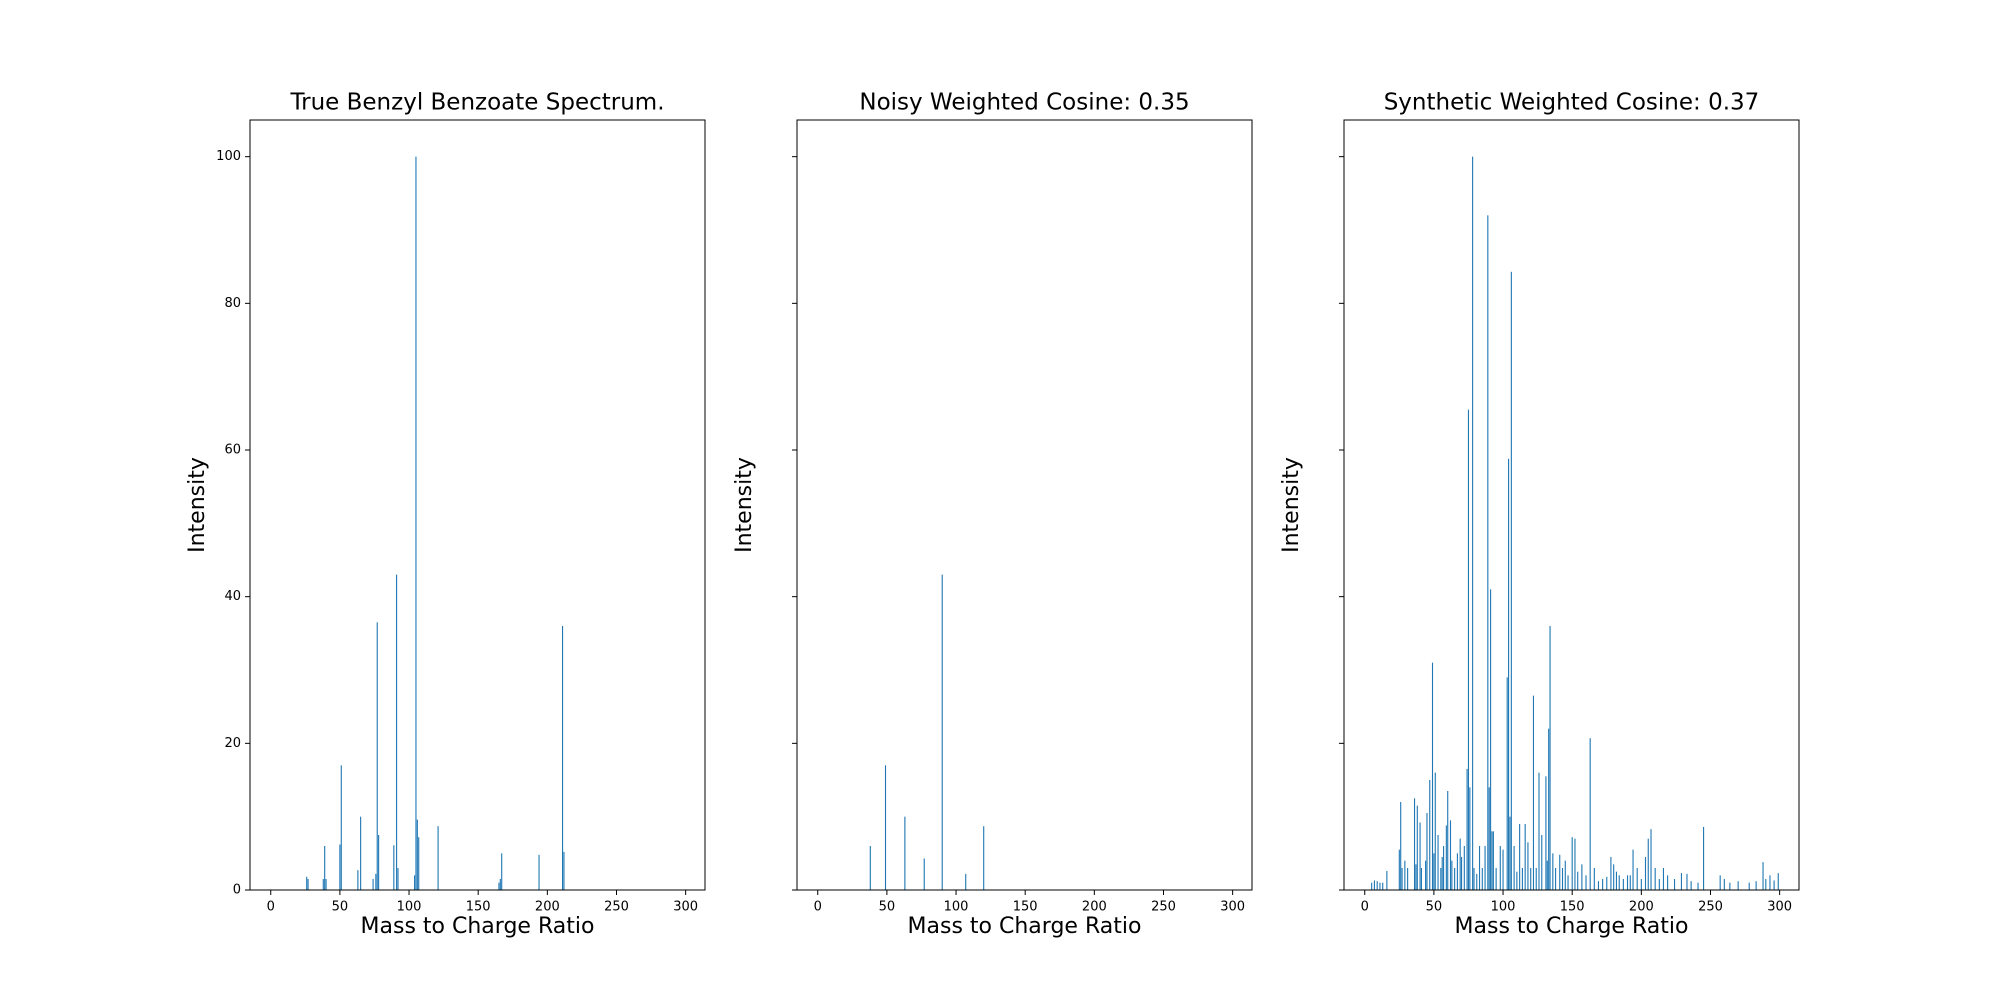 Image resolution: width=2000 pixels, height=1000 pixels. What do you see at coordinates (1503, 907) in the screenshot?
I see `x-tick-label: 100` at bounding box center [1503, 907].